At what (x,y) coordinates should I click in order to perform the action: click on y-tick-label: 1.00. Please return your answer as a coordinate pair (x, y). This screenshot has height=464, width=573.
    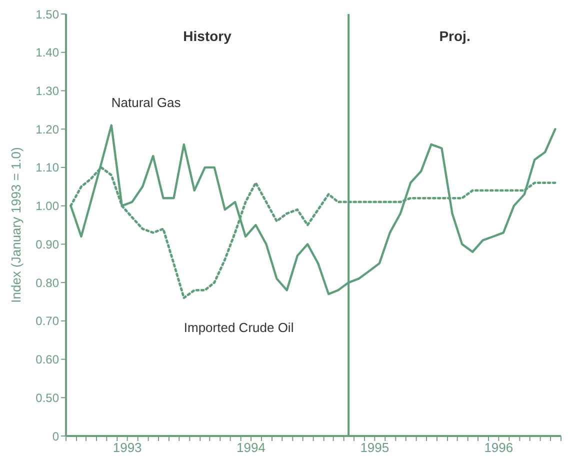
    Looking at the image, I should click on (48, 206).